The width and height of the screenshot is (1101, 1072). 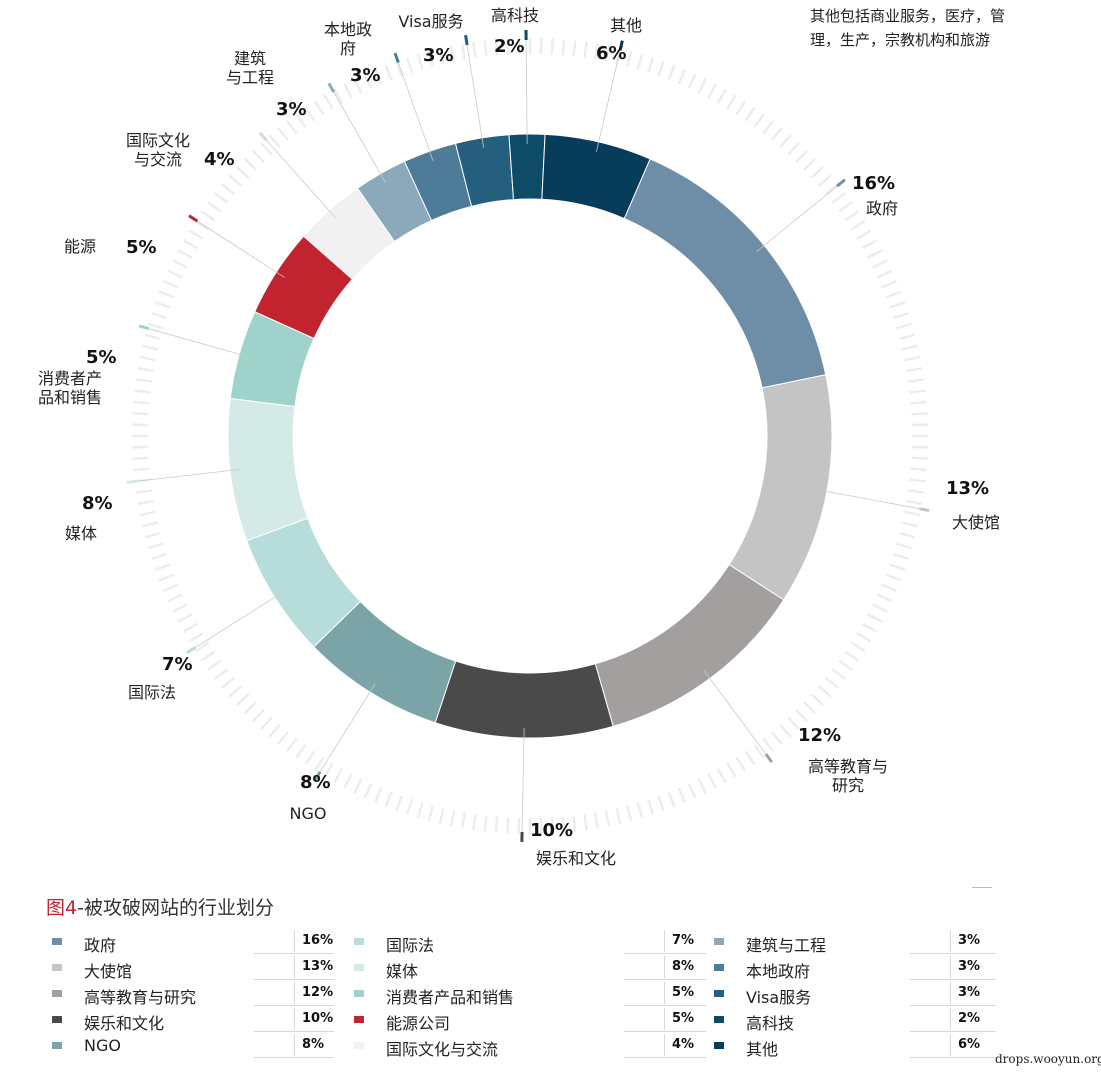 I want to click on legend-row: 其他 6%, so click(x=851, y=1045).